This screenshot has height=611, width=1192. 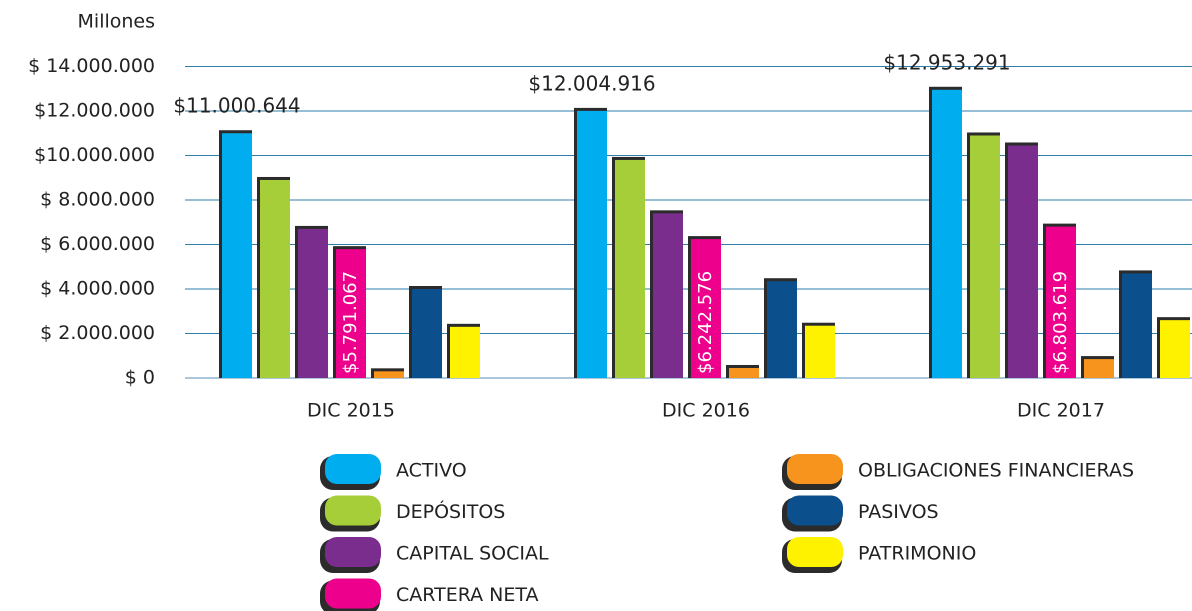 What do you see at coordinates (467, 595) in the screenshot?
I see `legend-label: CARTERA NETA` at bounding box center [467, 595].